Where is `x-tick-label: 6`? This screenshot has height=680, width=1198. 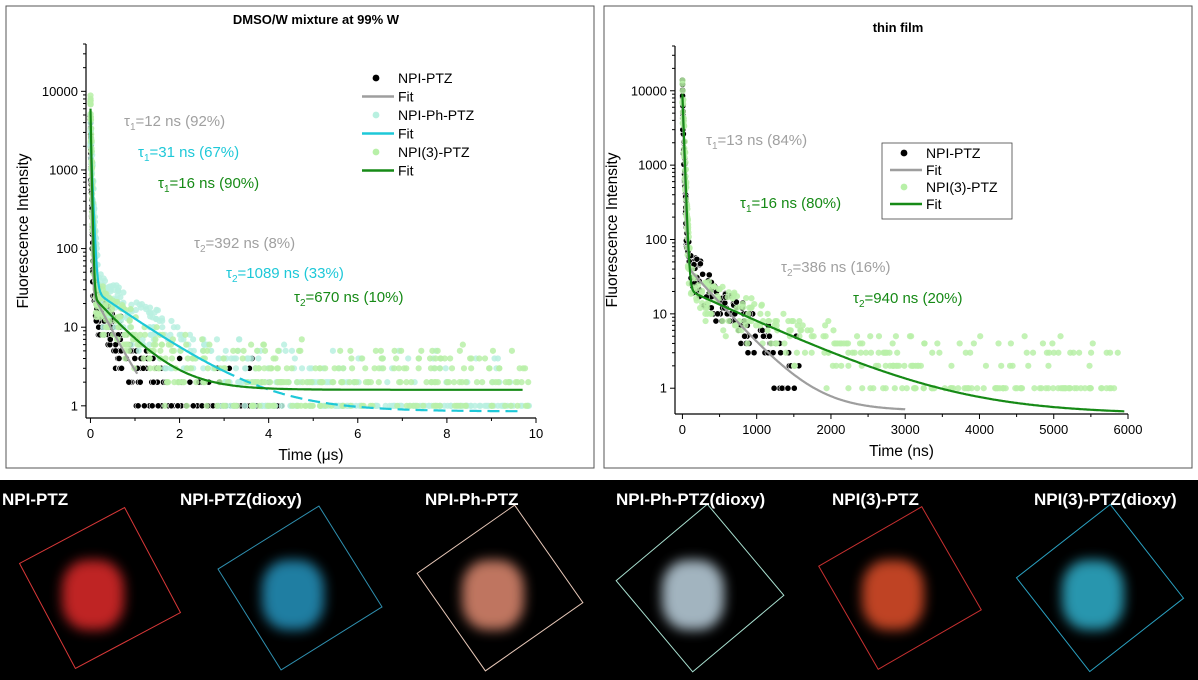 x-tick-label: 6 is located at coordinates (357, 433).